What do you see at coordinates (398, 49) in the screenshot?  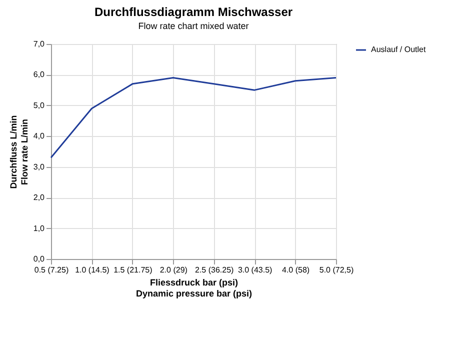 I see `legend-label: Auslauf / Outlet` at bounding box center [398, 49].